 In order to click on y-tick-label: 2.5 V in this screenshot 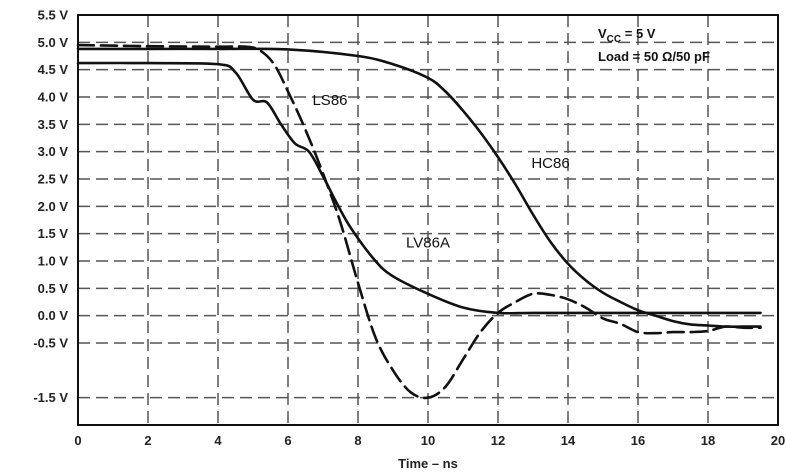, I will do `click(53, 179)`.